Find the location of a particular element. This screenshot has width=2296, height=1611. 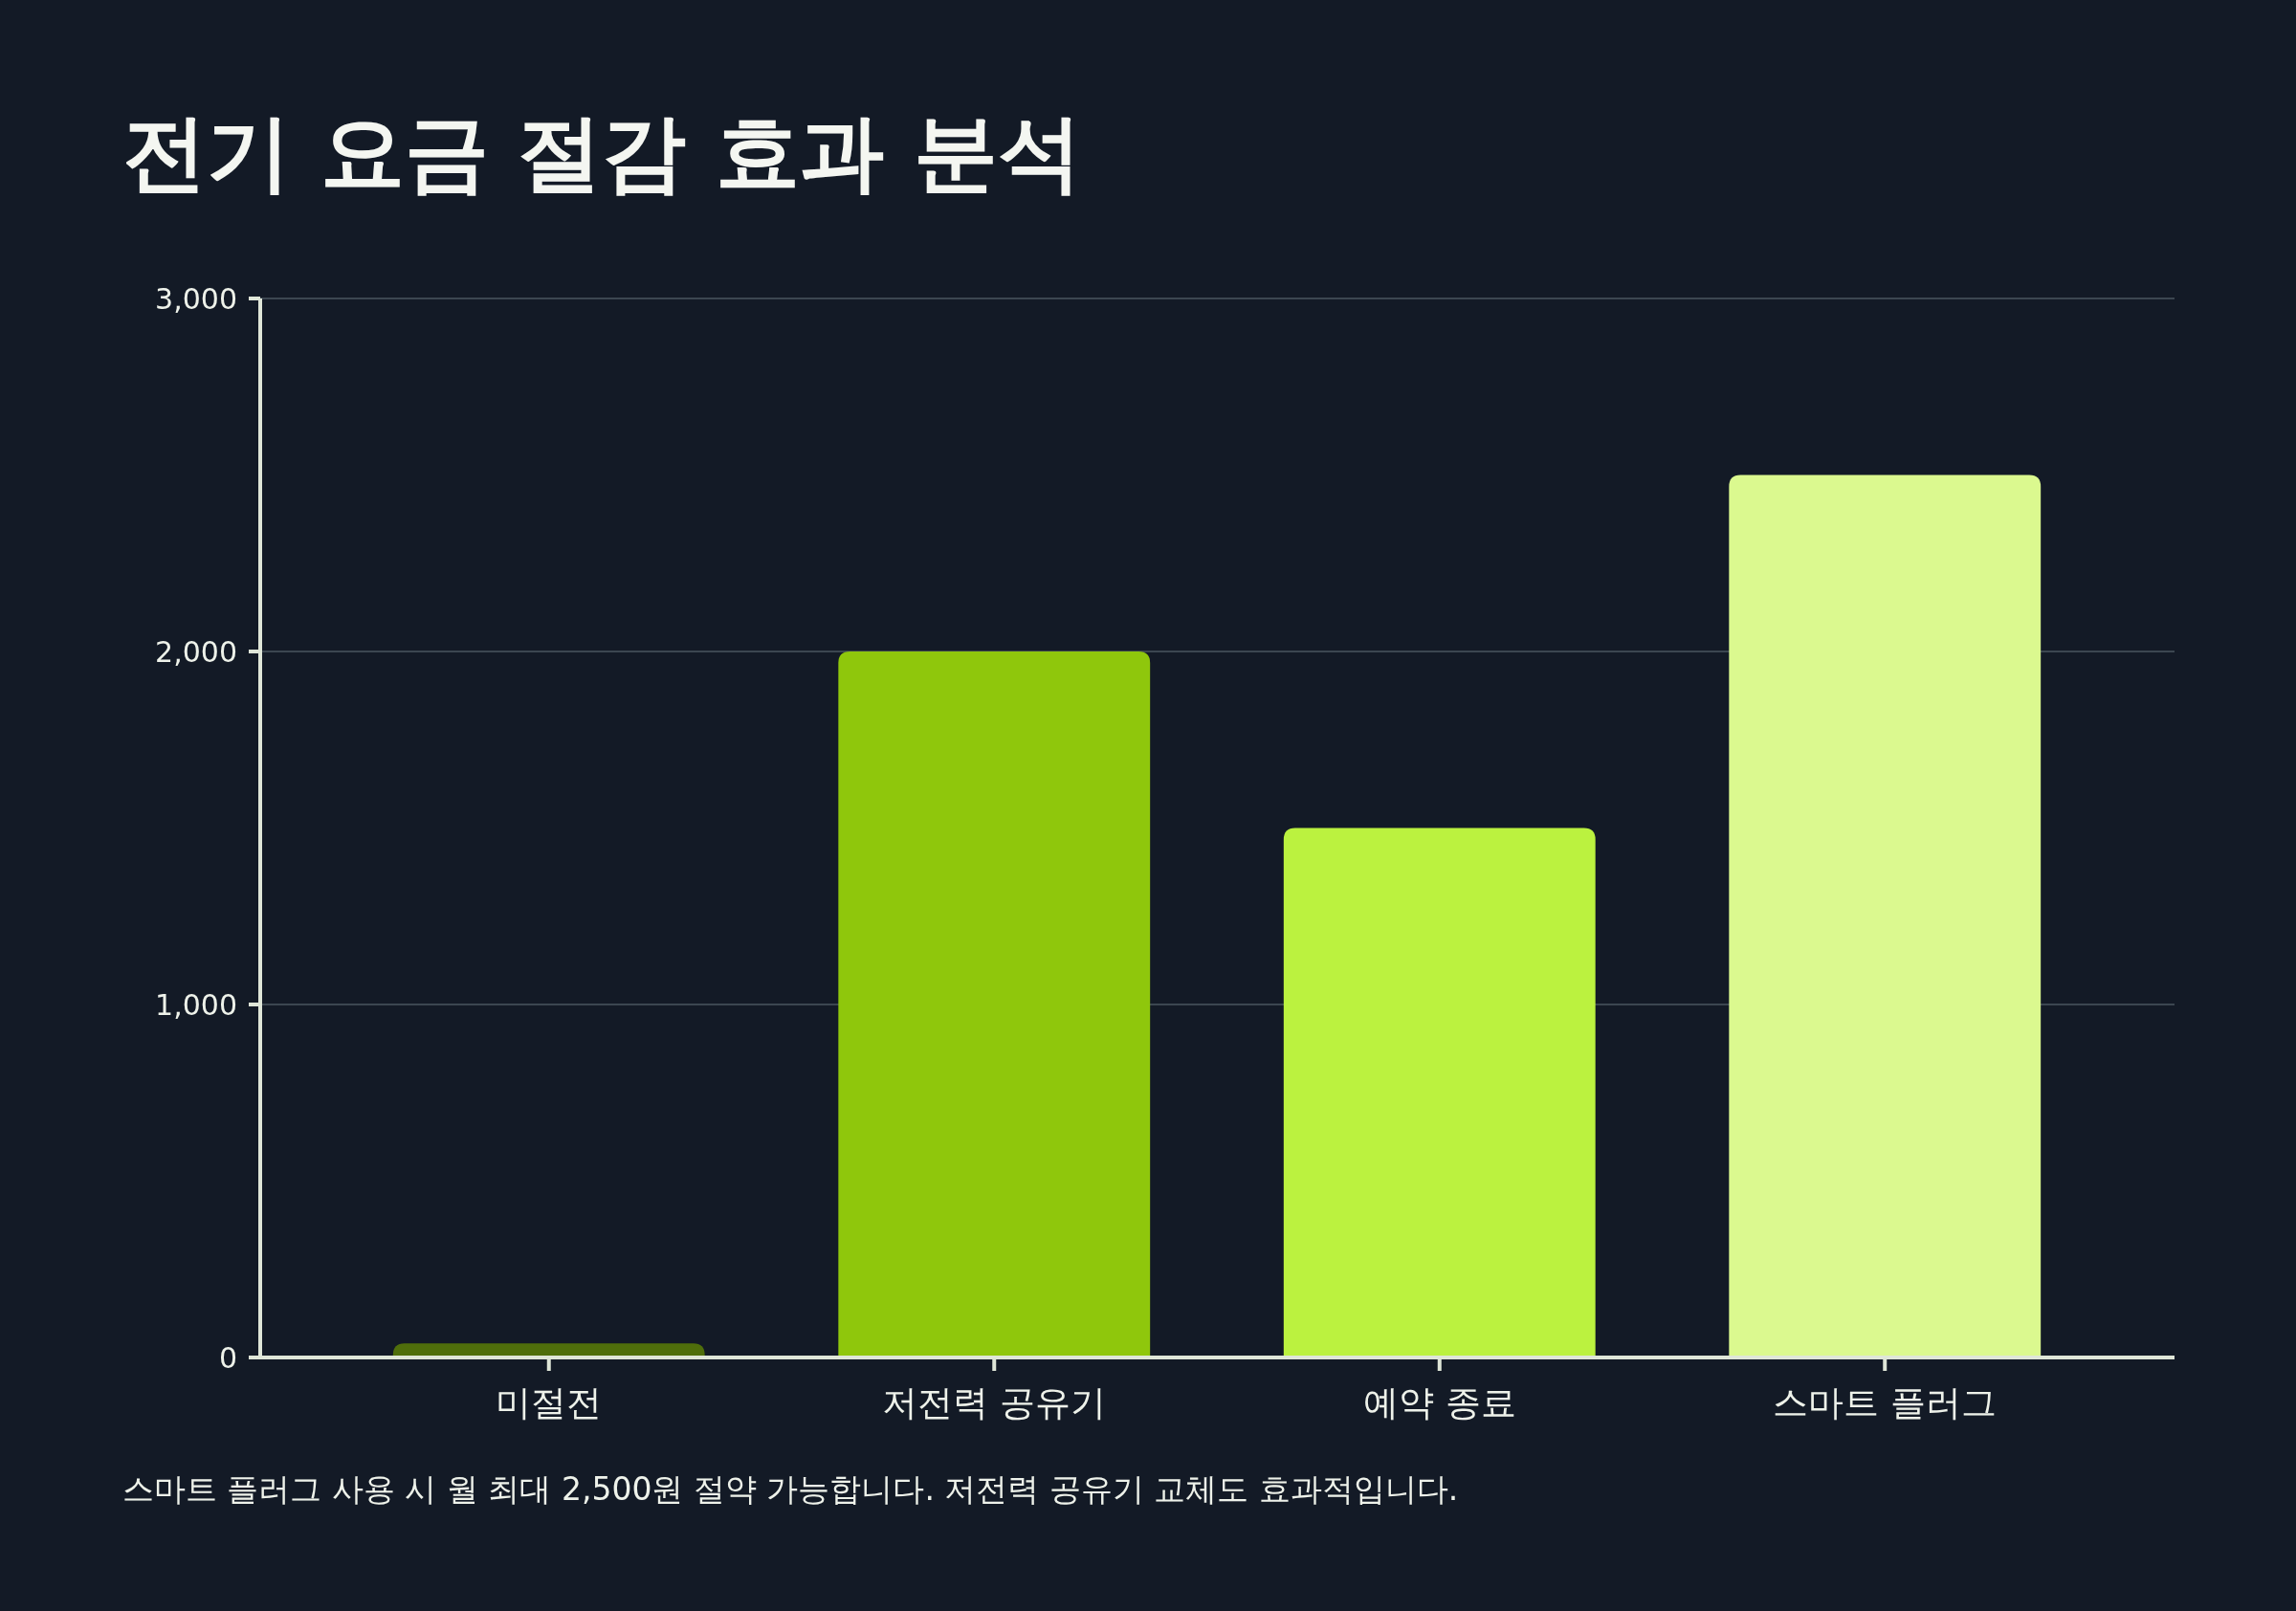

chart-title: 전기 요금 절감 효과 분석 is located at coordinates (602, 152).